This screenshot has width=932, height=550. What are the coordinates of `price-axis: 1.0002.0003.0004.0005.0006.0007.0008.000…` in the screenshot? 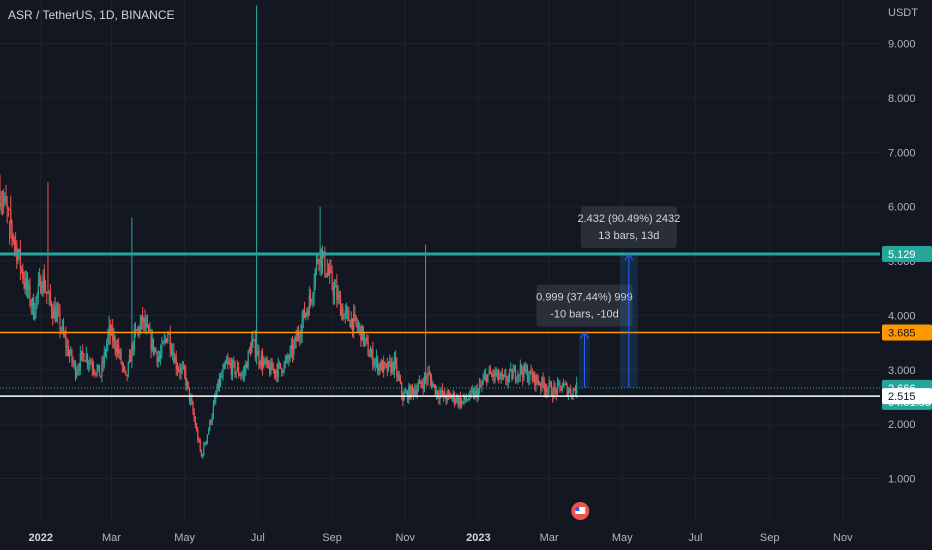 It's located at (906, 275).